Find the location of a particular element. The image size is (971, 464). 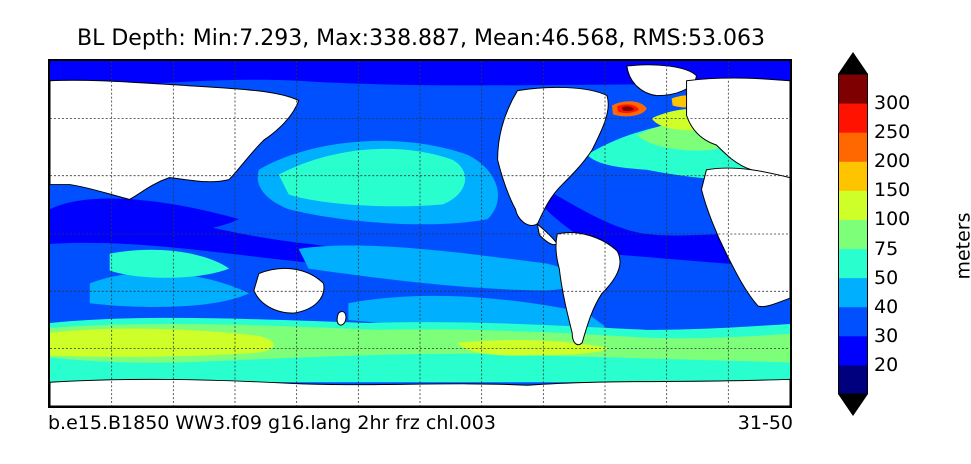

years-label: 31-50 is located at coordinates (765, 423).